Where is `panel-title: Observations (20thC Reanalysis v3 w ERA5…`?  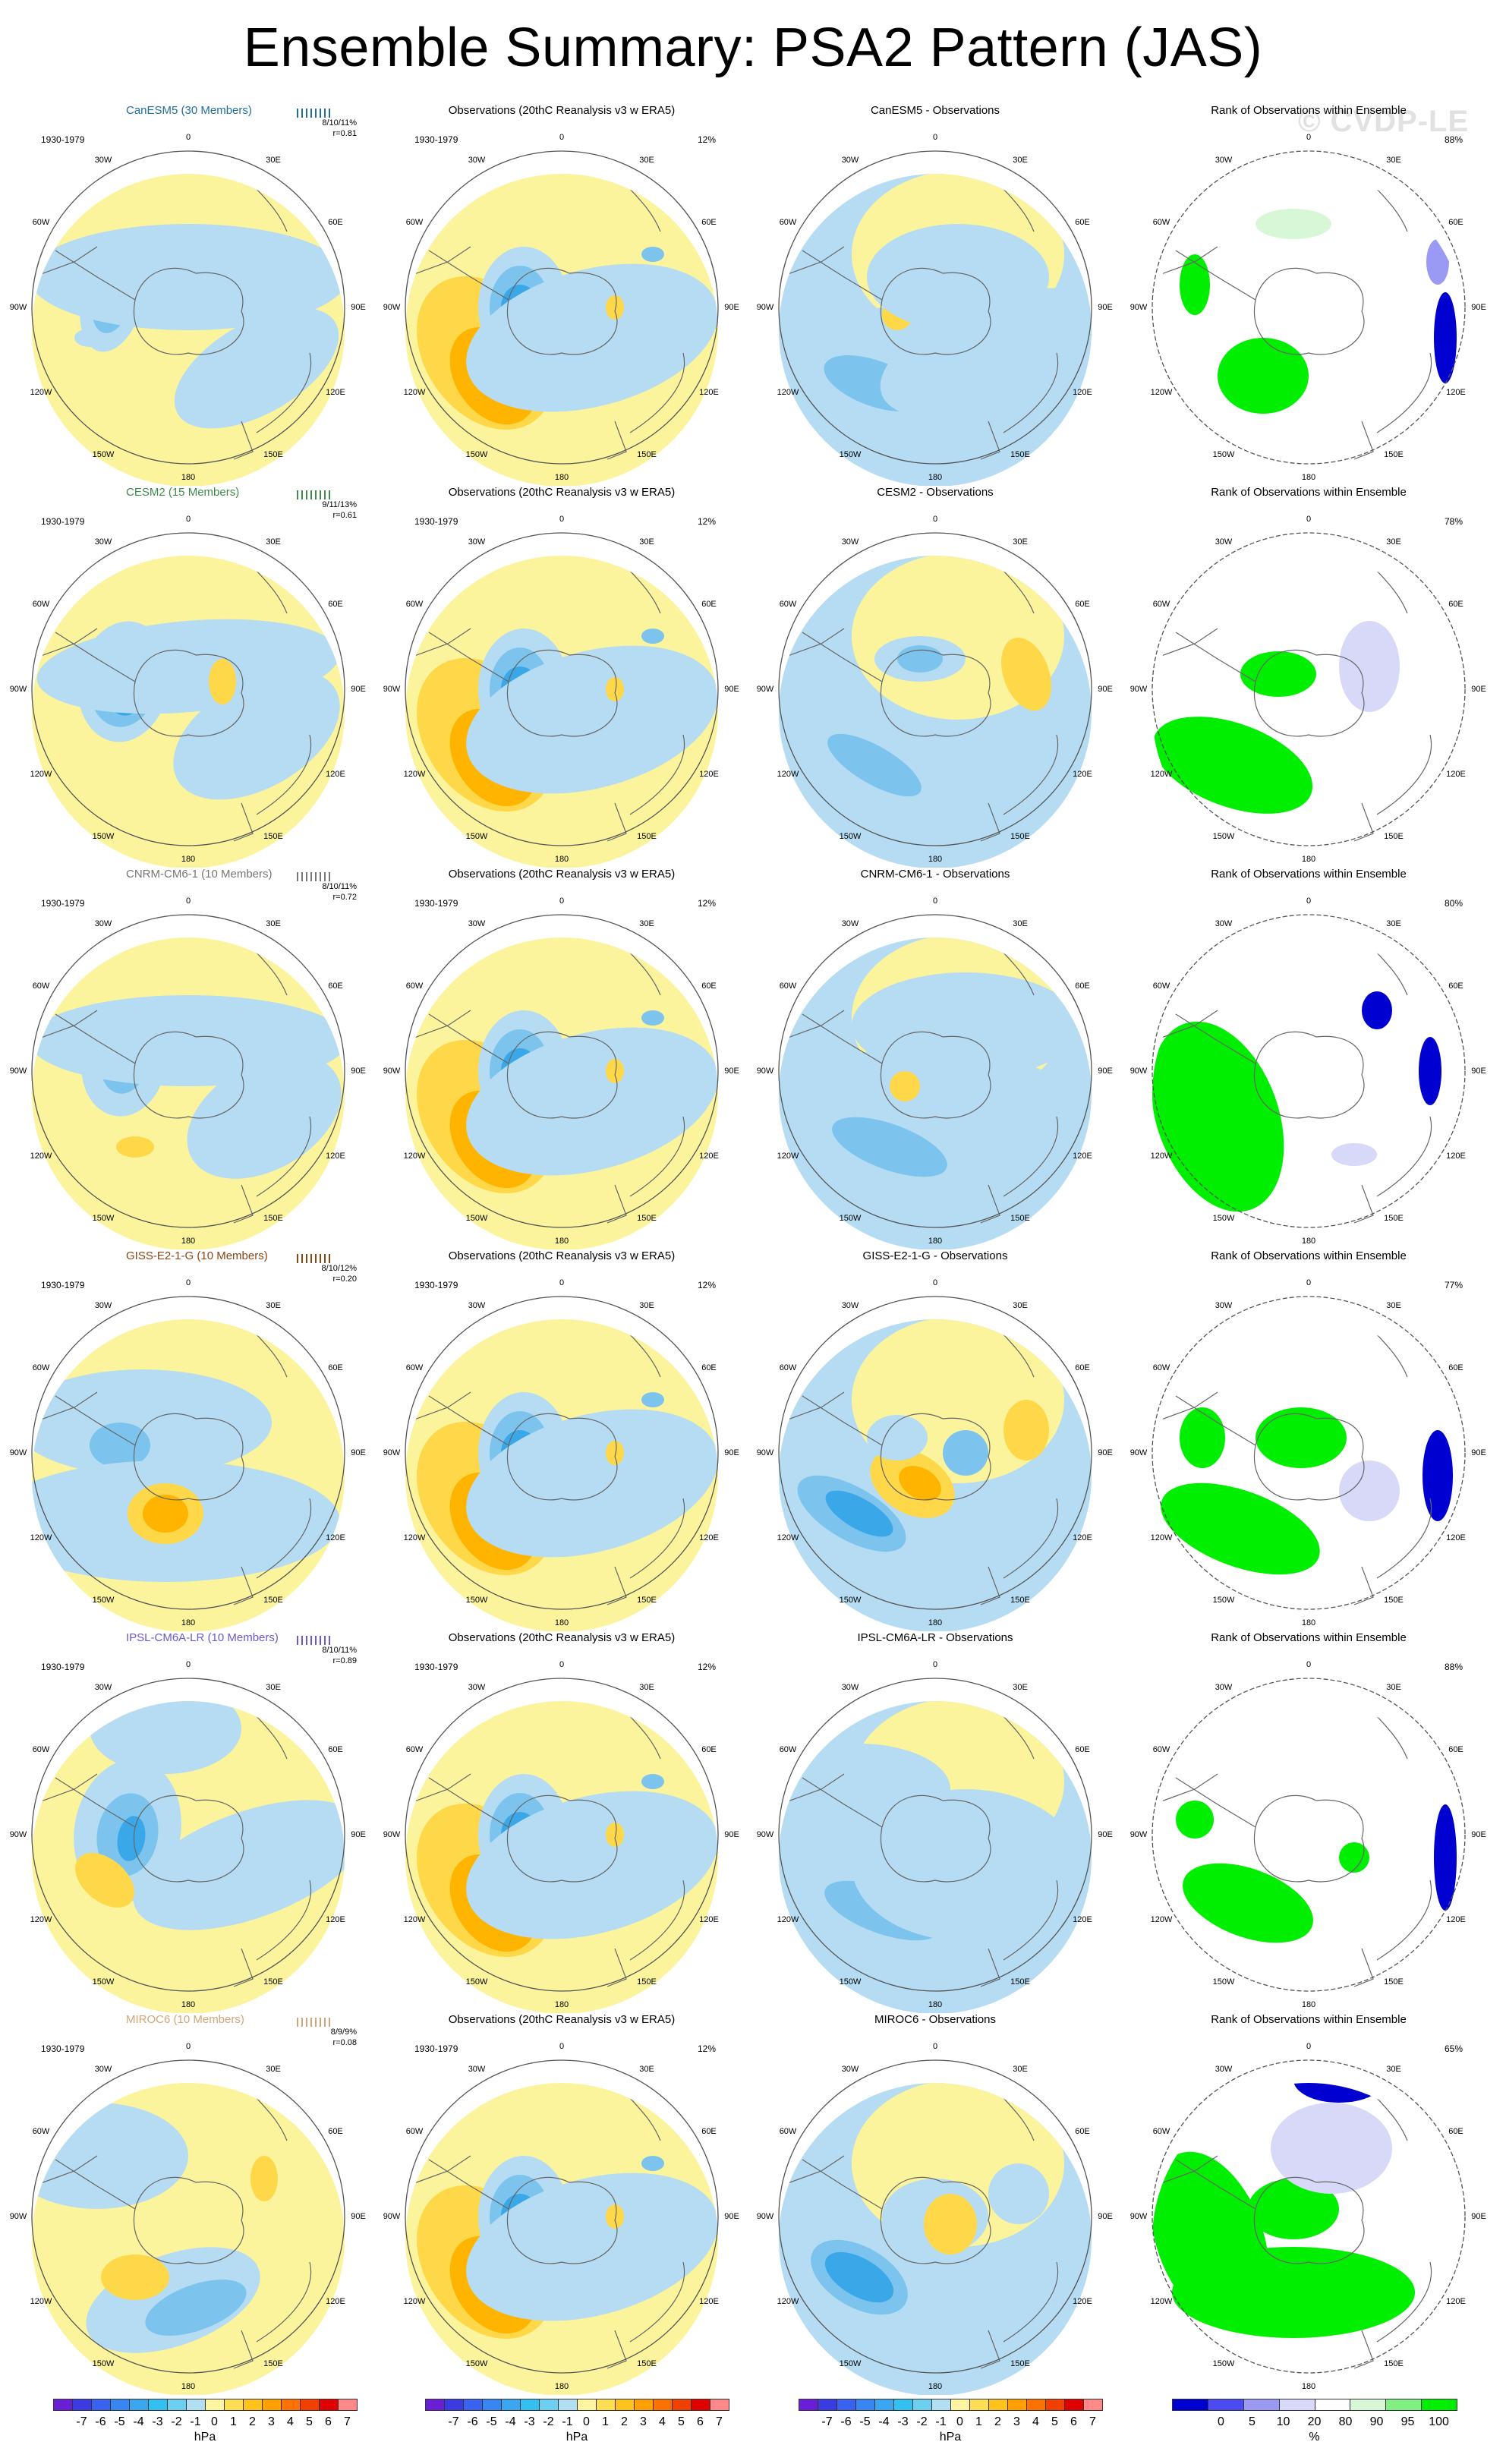
panel-title: Observations (20thC Reanalysis v3 w ERA5… is located at coordinates (562, 2020).